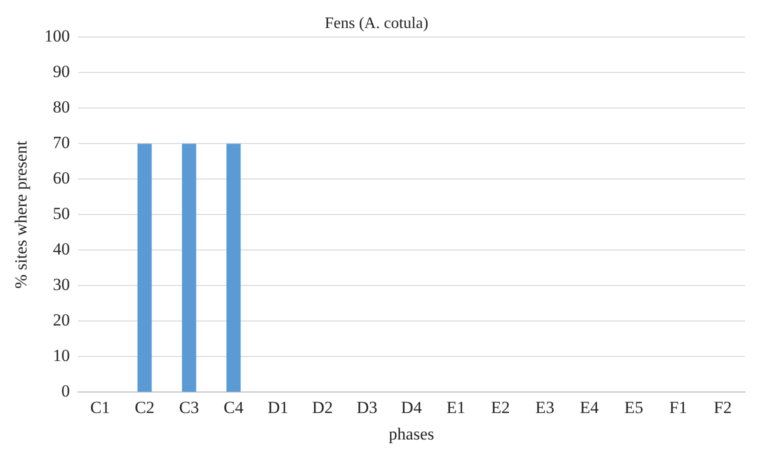  Describe the element at coordinates (544, 407) in the screenshot. I see `x-tick-label: E3` at that location.